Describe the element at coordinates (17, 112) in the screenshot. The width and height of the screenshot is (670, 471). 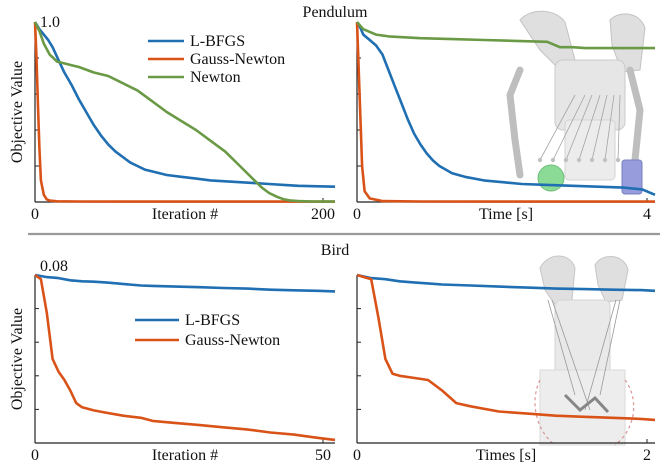
I see `pendulum-iterations-y-axis-label: Objective Value` at that location.